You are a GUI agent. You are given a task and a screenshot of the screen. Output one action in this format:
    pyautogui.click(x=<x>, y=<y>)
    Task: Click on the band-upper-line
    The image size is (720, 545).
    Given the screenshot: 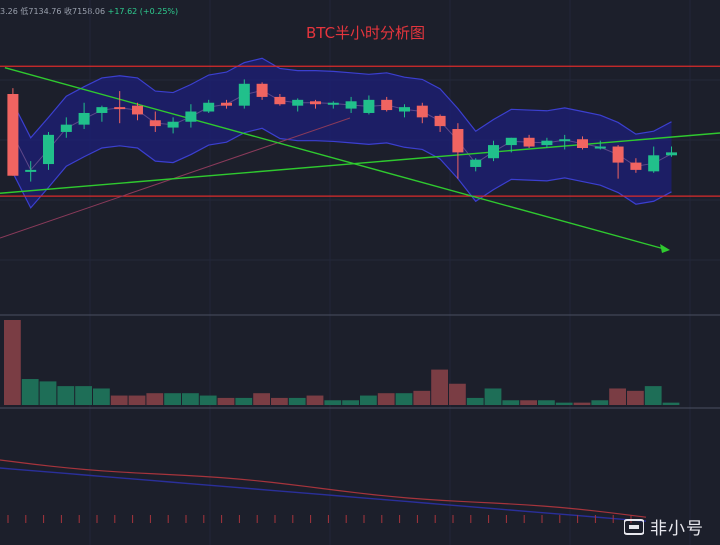 What is the action you would take?
    pyautogui.click(x=342, y=98)
    